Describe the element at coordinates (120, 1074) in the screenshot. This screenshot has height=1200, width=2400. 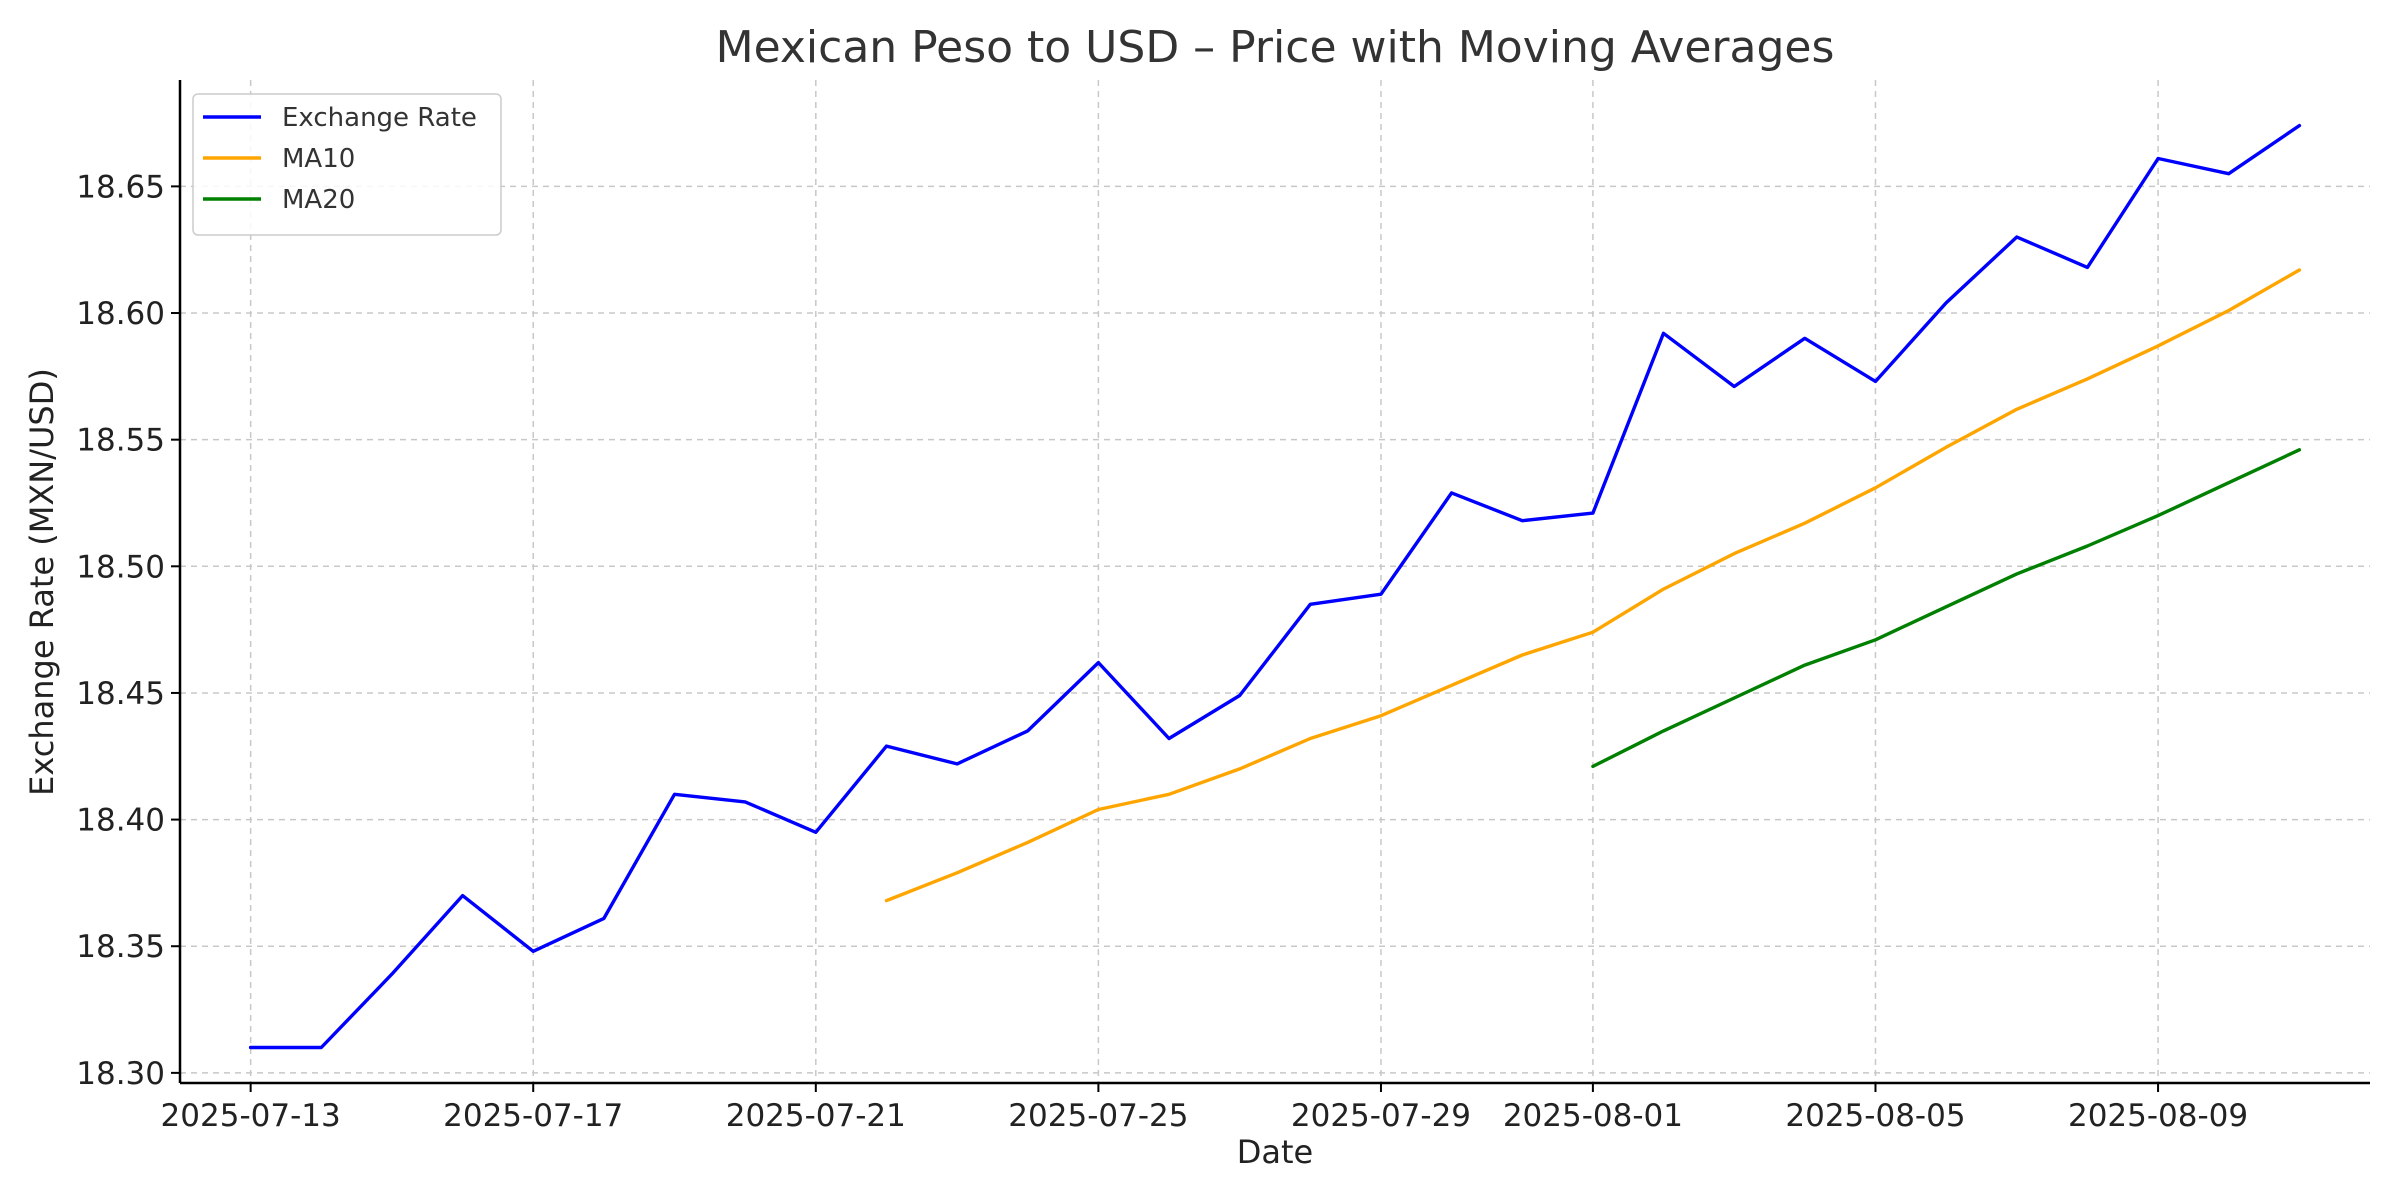
I see `y-tick-label: 18.30` at that location.